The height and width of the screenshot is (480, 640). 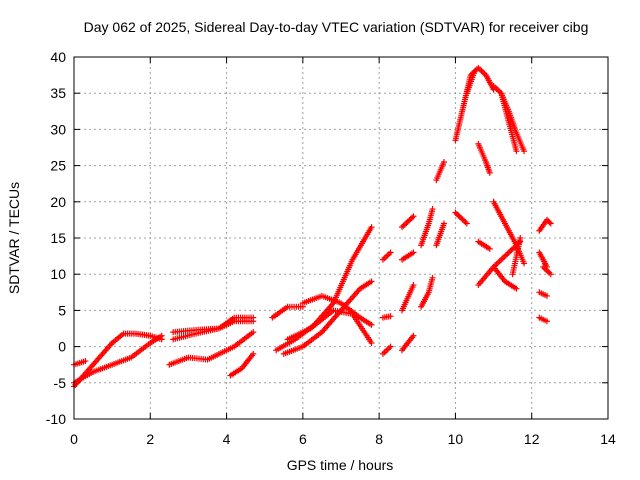 What do you see at coordinates (227, 439) in the screenshot?
I see `x-tick-label: 4` at bounding box center [227, 439].